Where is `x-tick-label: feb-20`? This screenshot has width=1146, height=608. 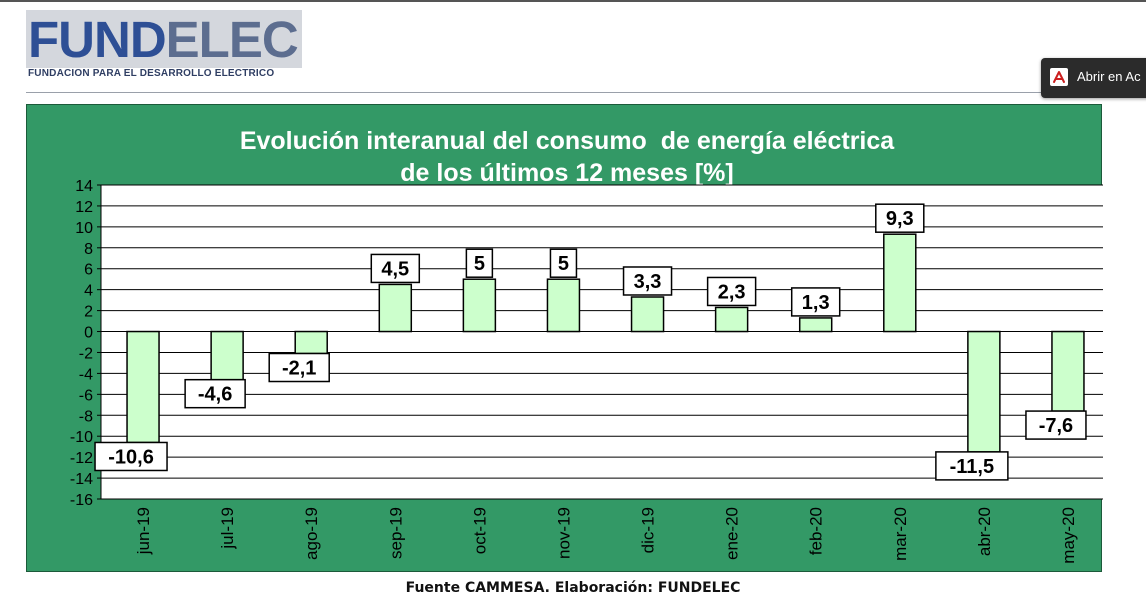
x-tick-label: feb-20 is located at coordinates (816, 531).